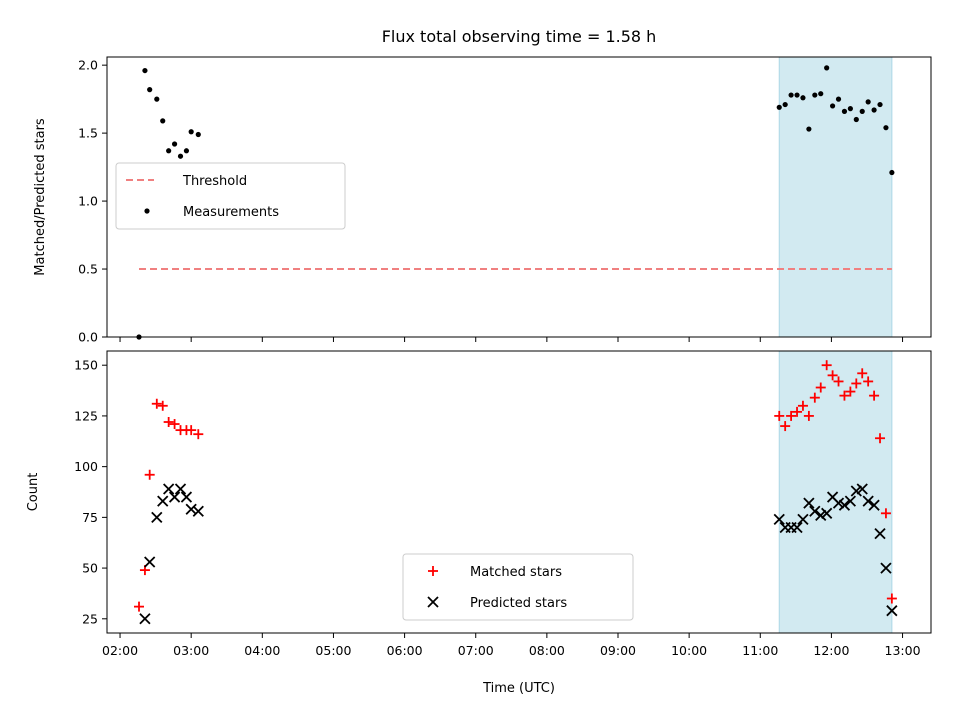 This screenshot has width=960, height=720. I want to click on legend: Threshold Measurements, so click(230, 196).